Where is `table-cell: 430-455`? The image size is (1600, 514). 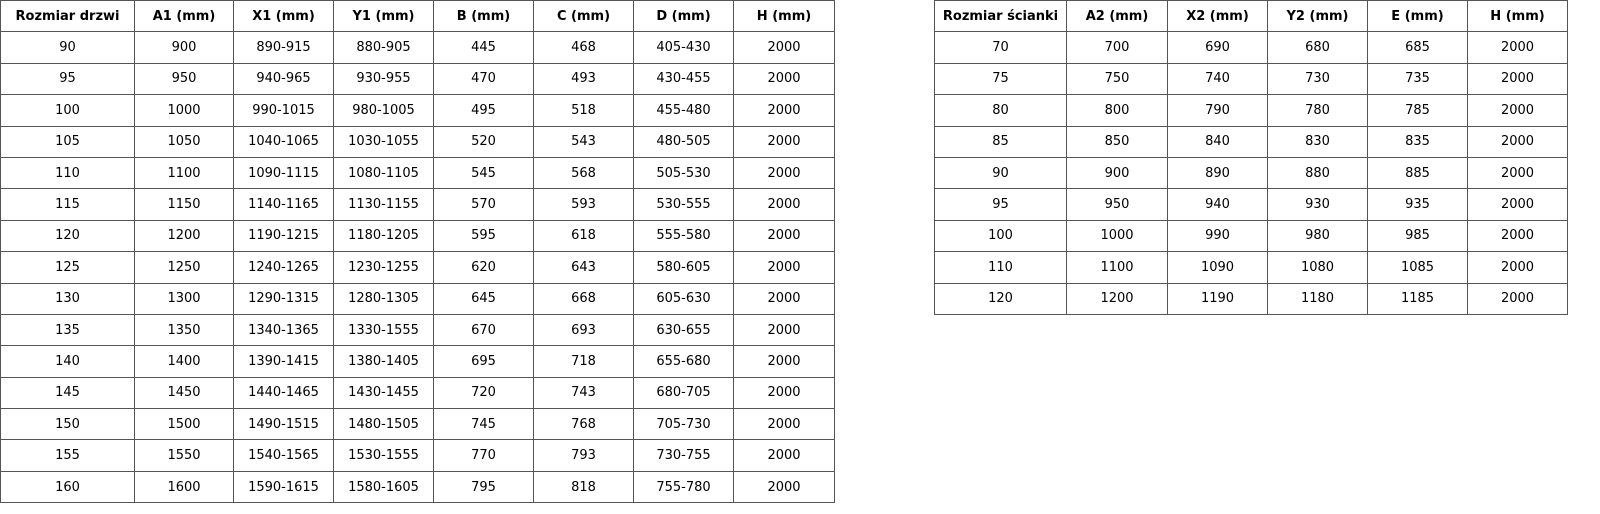
table-cell: 430-455 is located at coordinates (683, 79).